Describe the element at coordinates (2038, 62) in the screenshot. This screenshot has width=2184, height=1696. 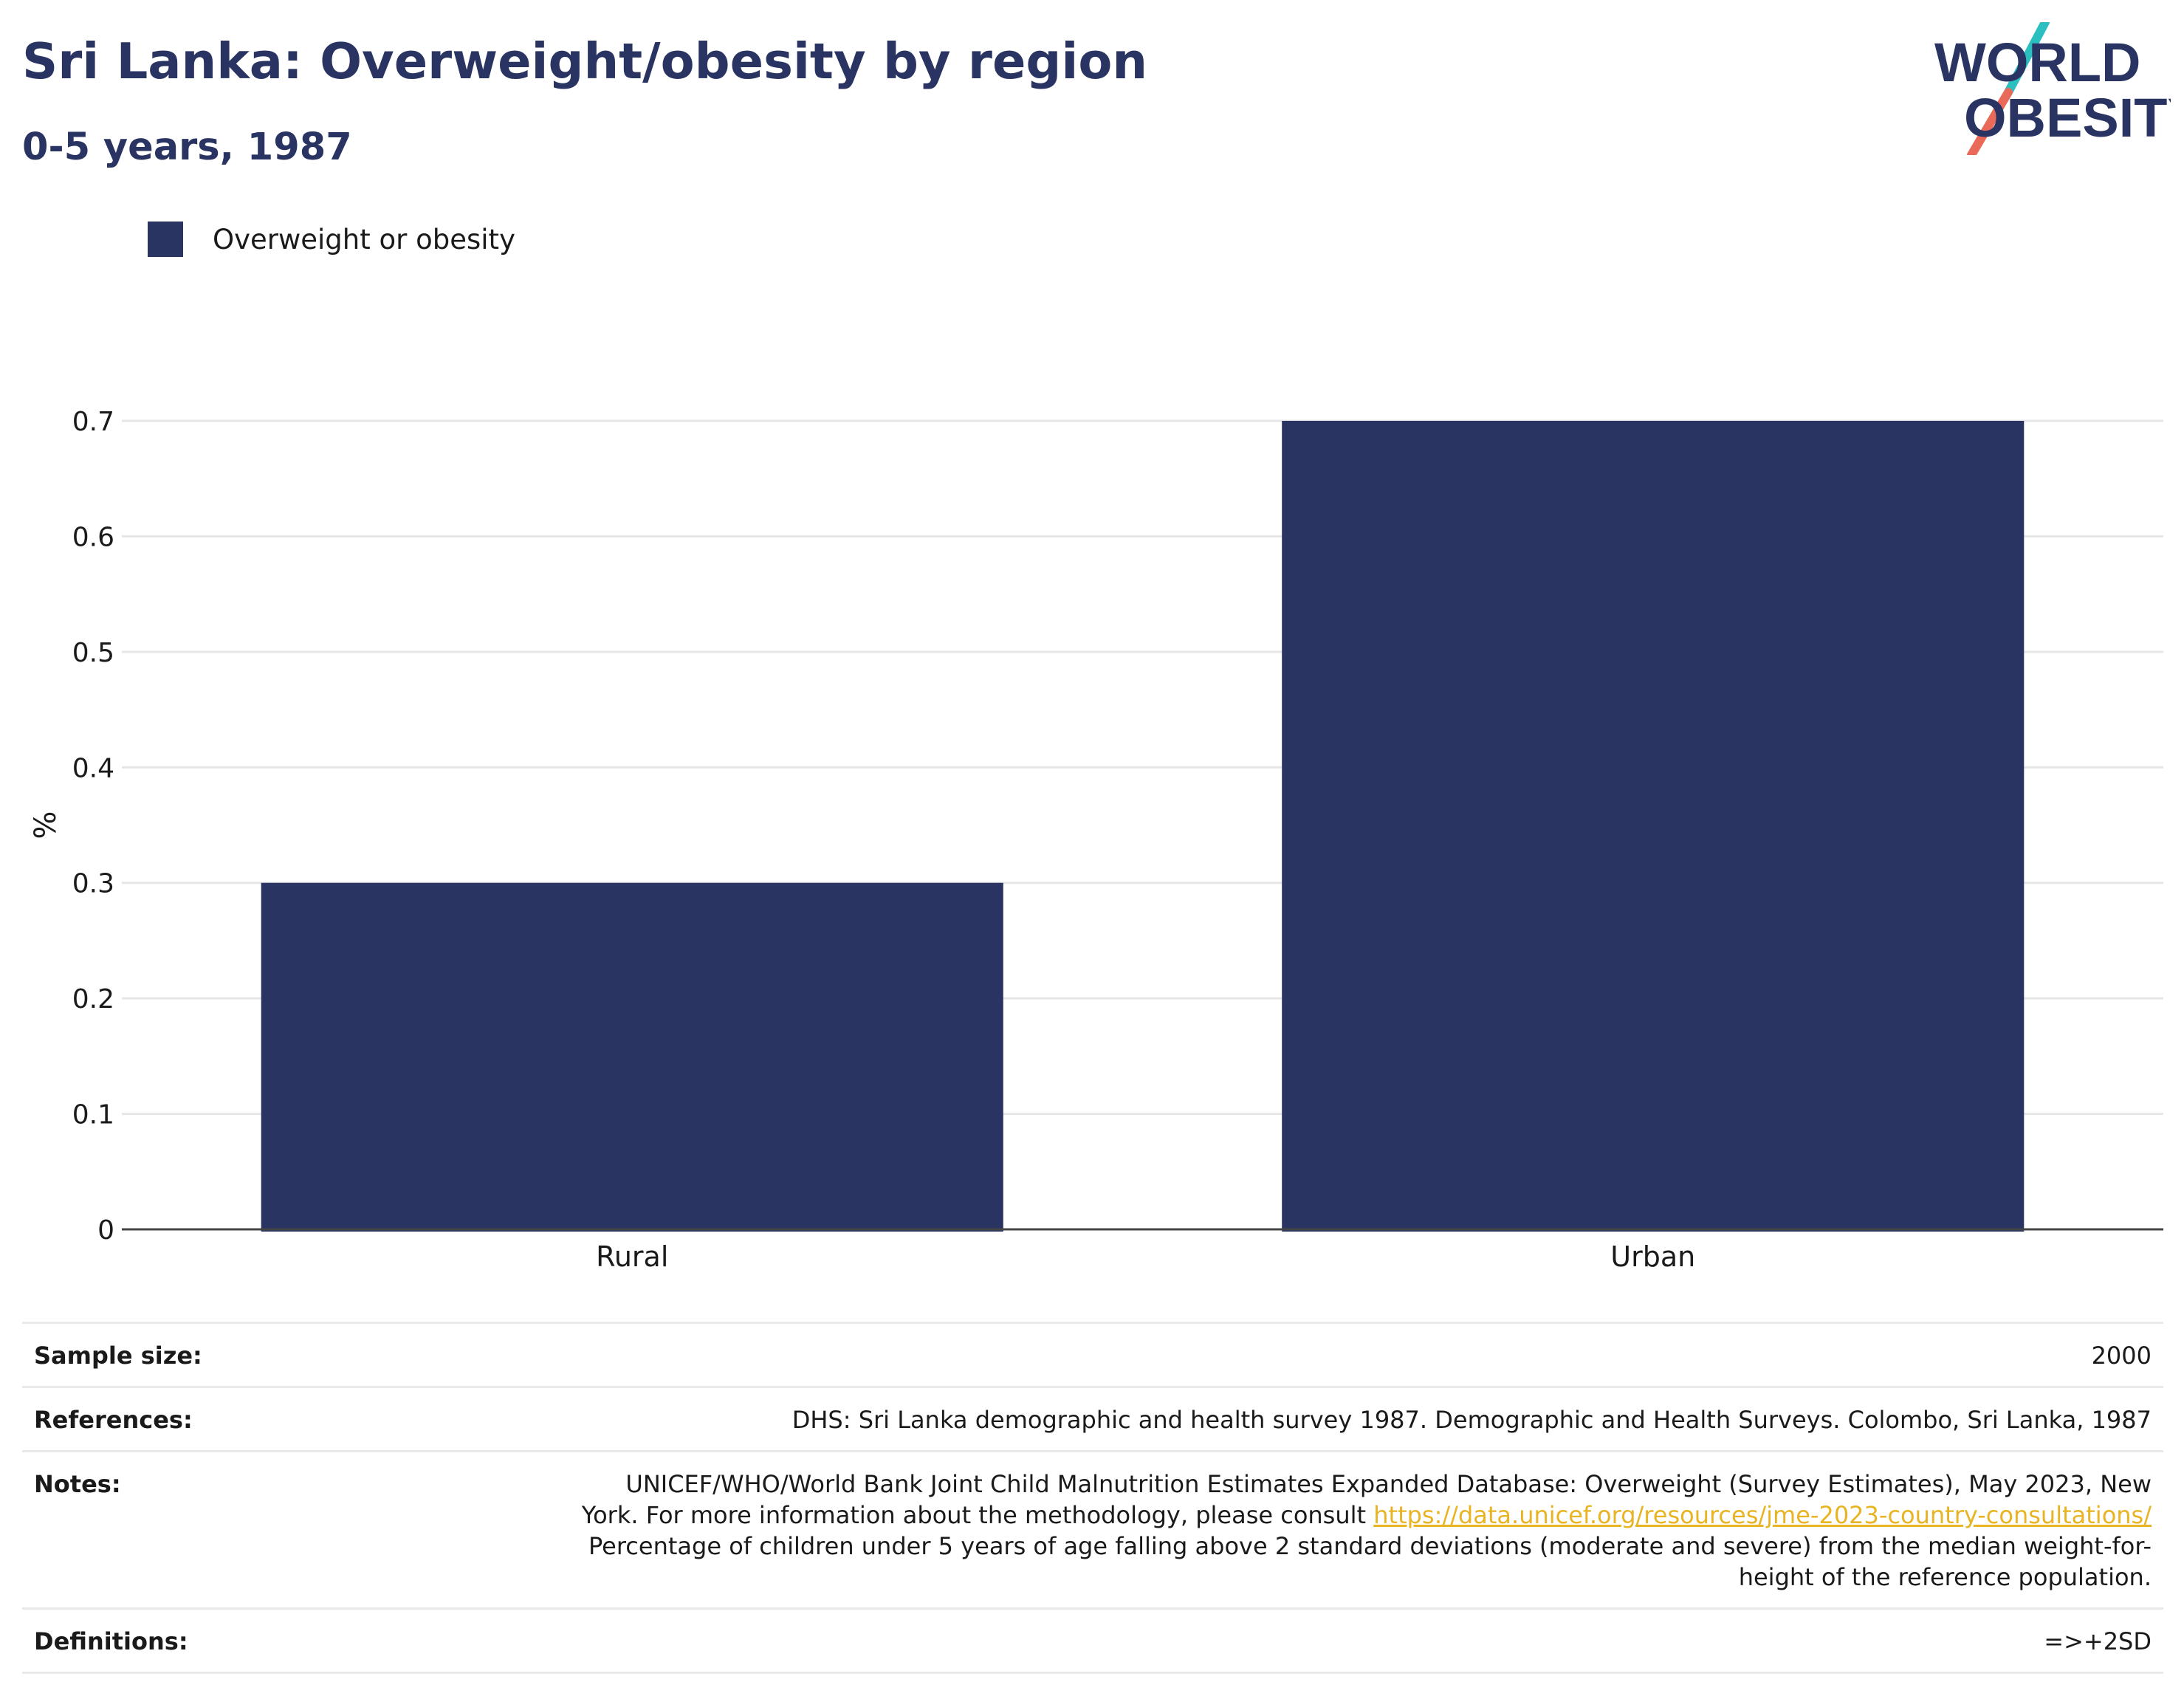
I see `svg-text: WORLD` at that location.